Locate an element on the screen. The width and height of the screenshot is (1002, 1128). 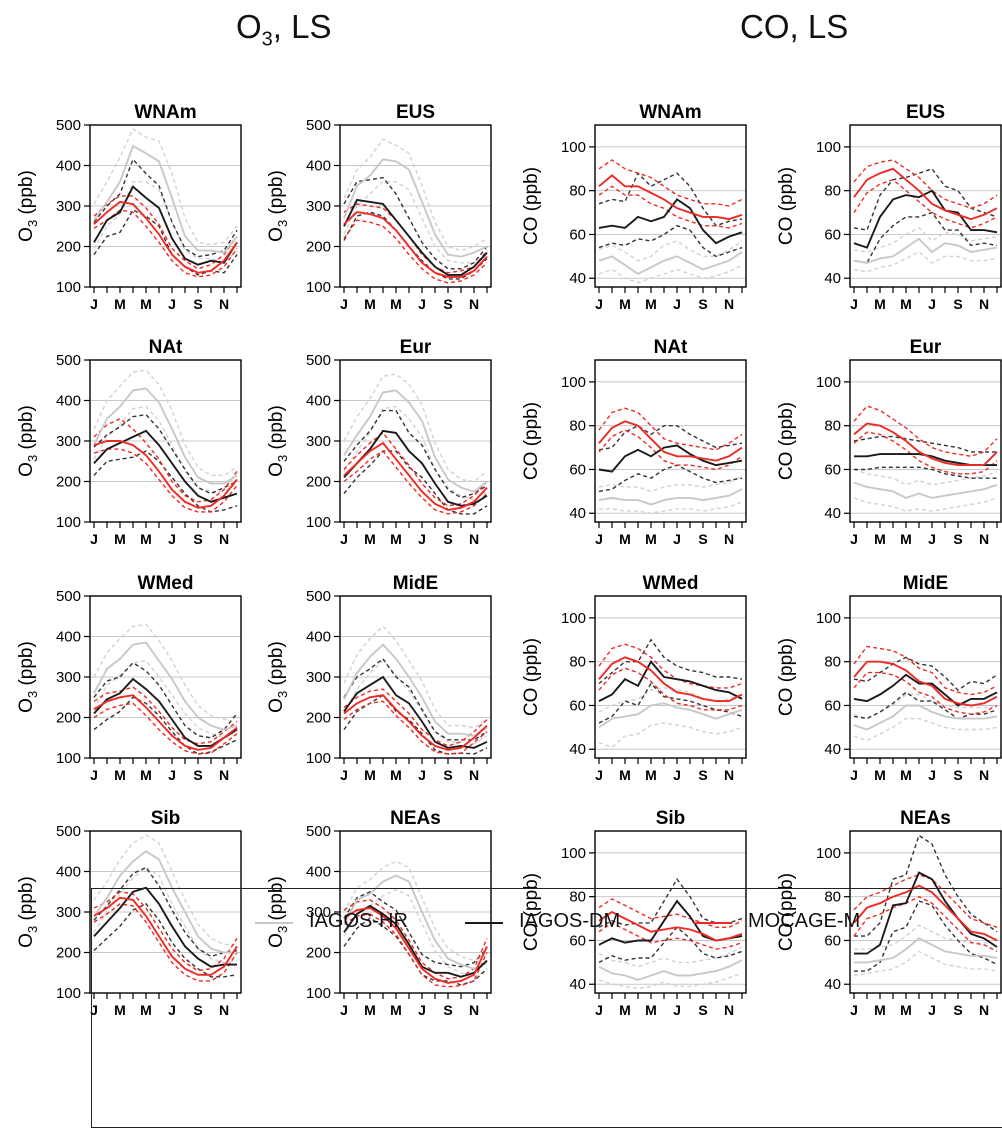
plot-frame is located at coordinates (925, 912).